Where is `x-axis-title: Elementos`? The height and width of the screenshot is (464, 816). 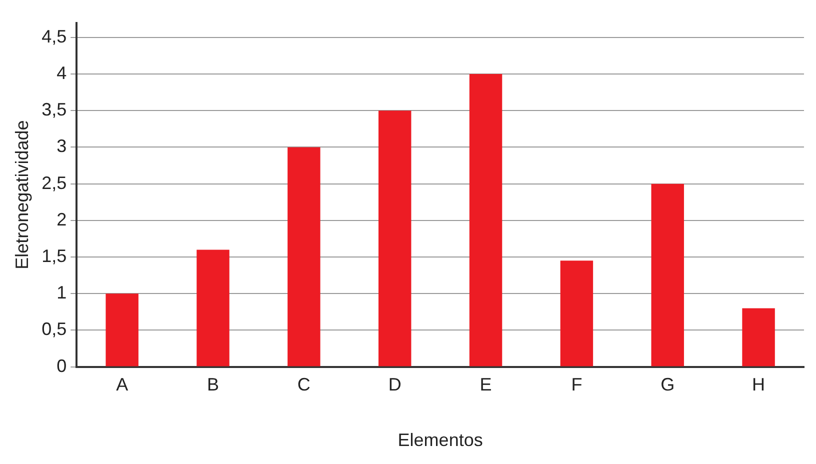 x-axis-title: Elementos is located at coordinates (440, 440).